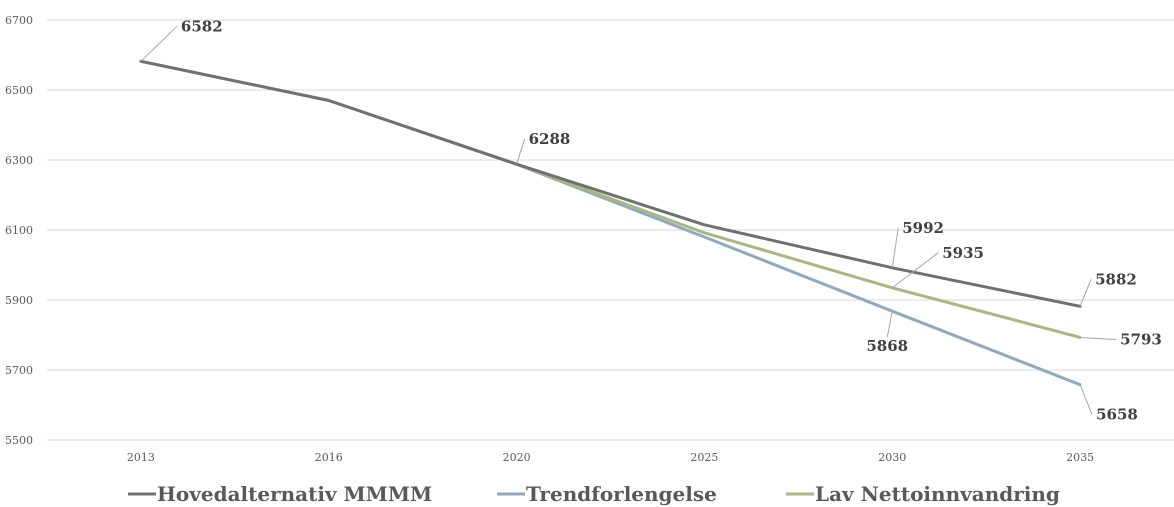  I want to click on y-tick-label: 5500, so click(19, 440).